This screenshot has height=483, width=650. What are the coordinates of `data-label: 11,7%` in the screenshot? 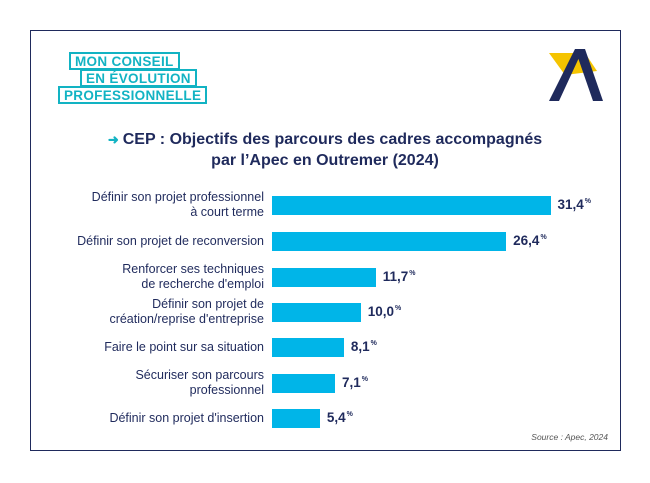 It's located at (399, 276).